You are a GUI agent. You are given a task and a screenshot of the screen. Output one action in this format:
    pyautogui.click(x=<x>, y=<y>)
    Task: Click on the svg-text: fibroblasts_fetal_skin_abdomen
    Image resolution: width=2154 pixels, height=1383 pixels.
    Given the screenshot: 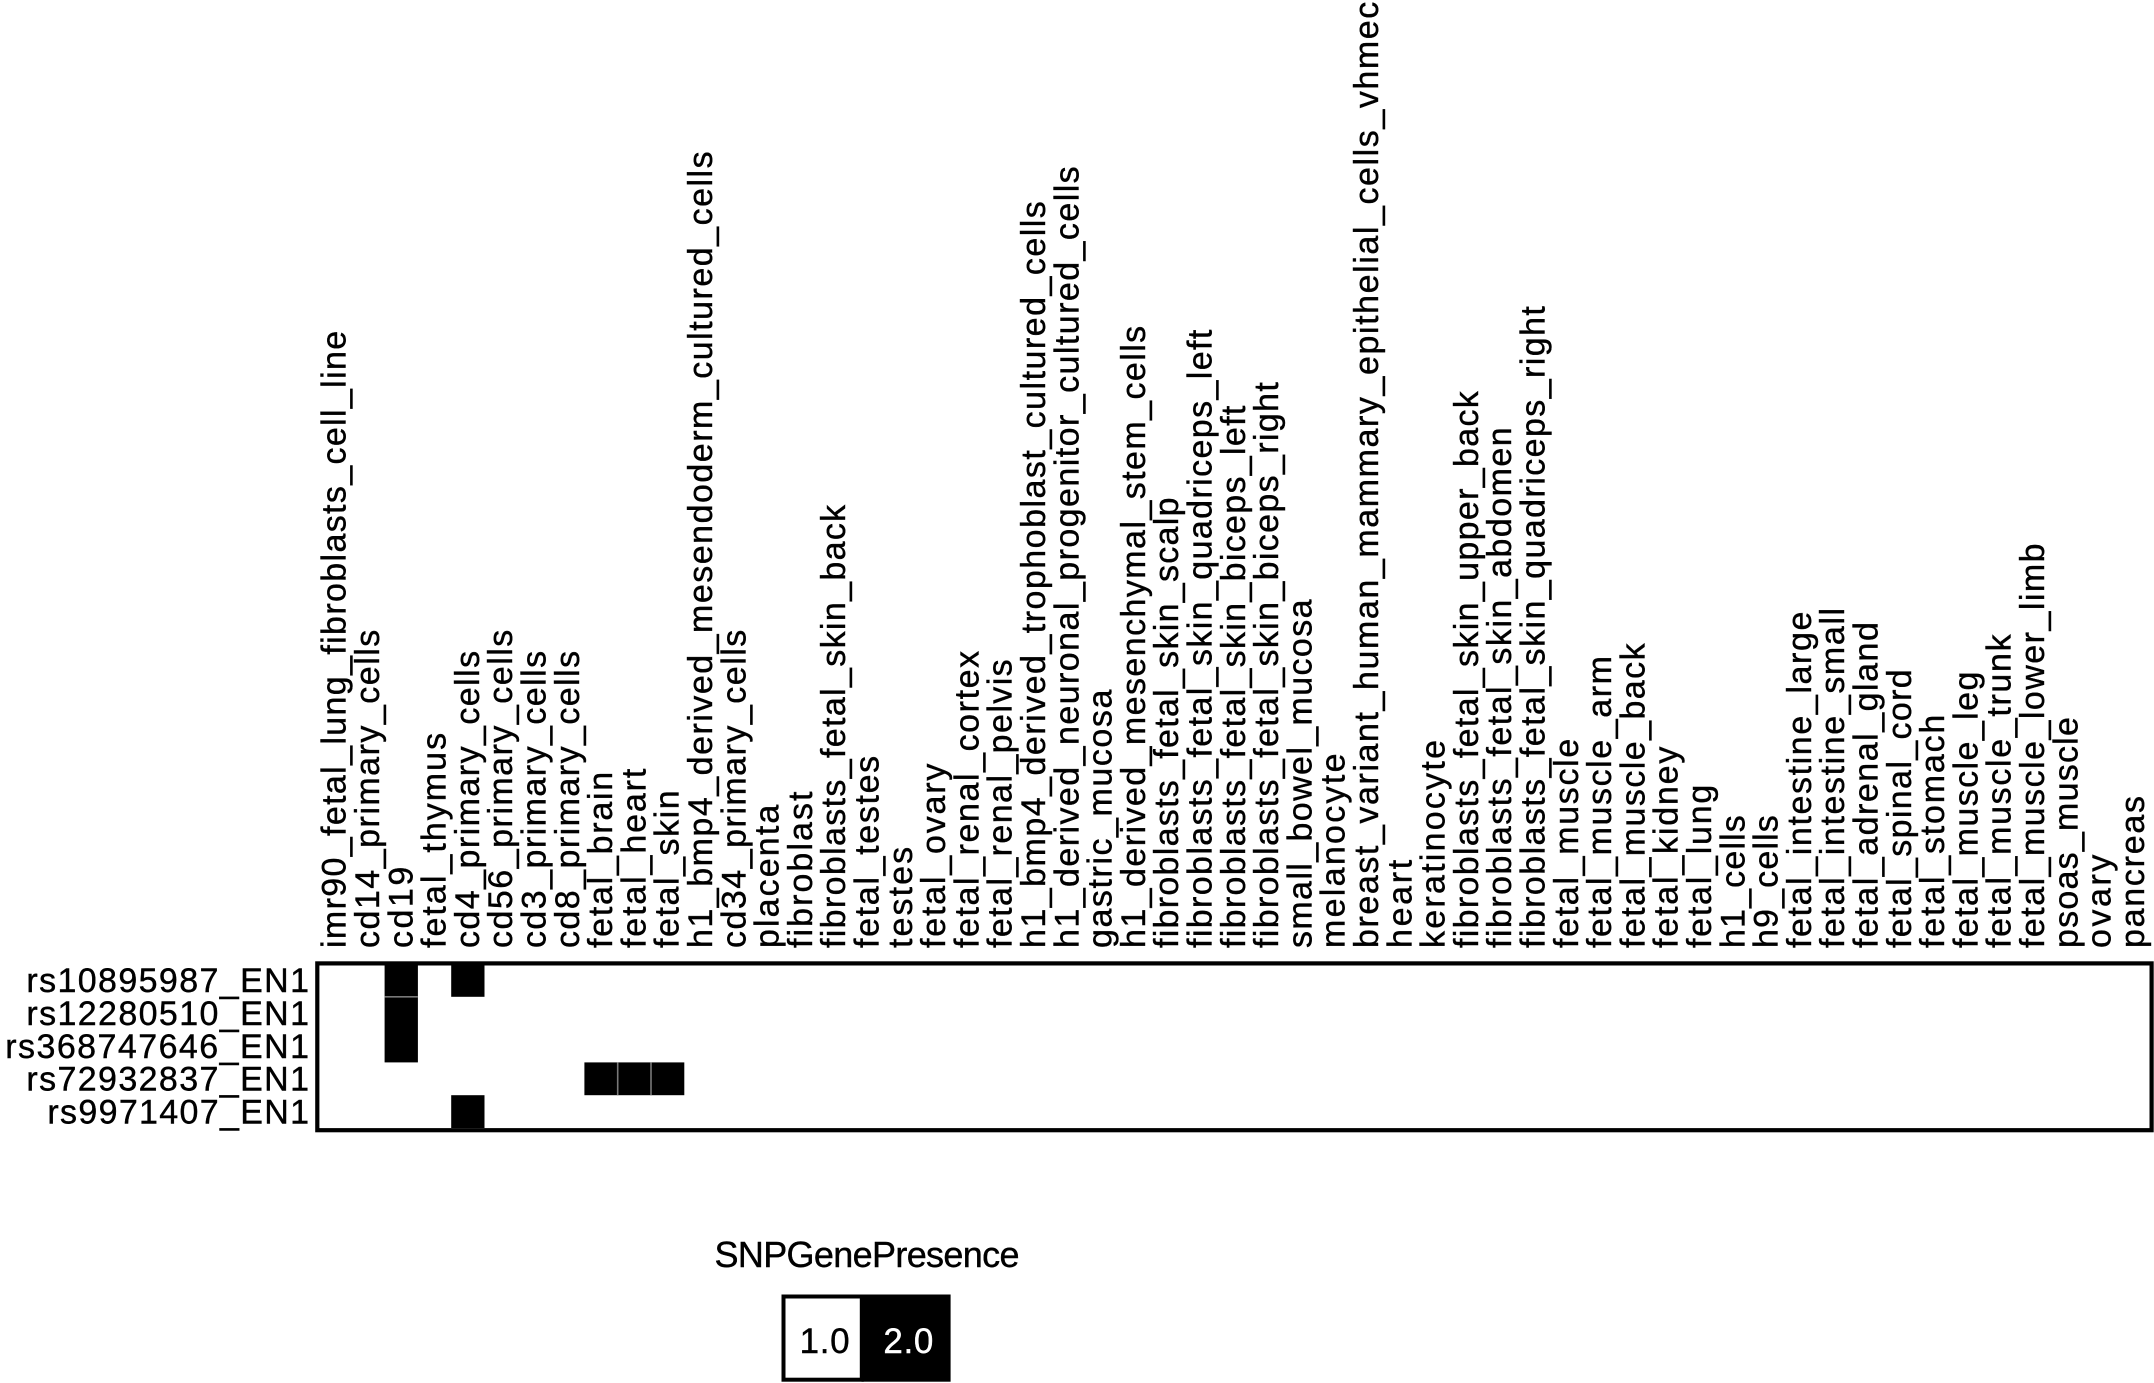 What is the action you would take?
    pyautogui.click(x=1500, y=687)
    